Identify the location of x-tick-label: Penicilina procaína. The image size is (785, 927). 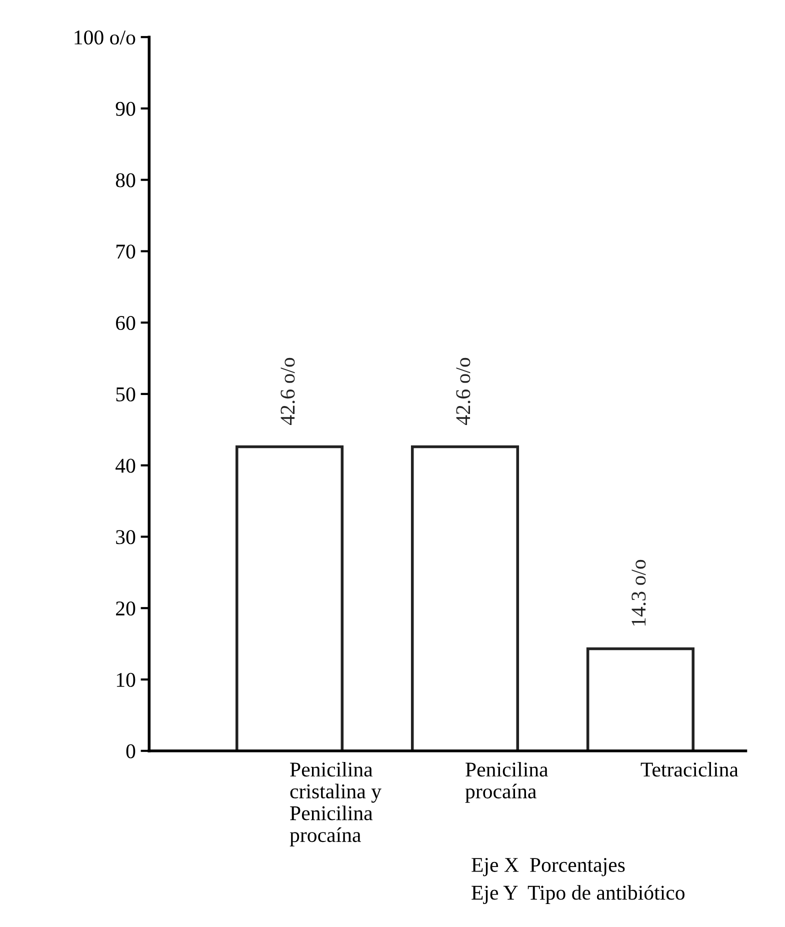
(506, 782).